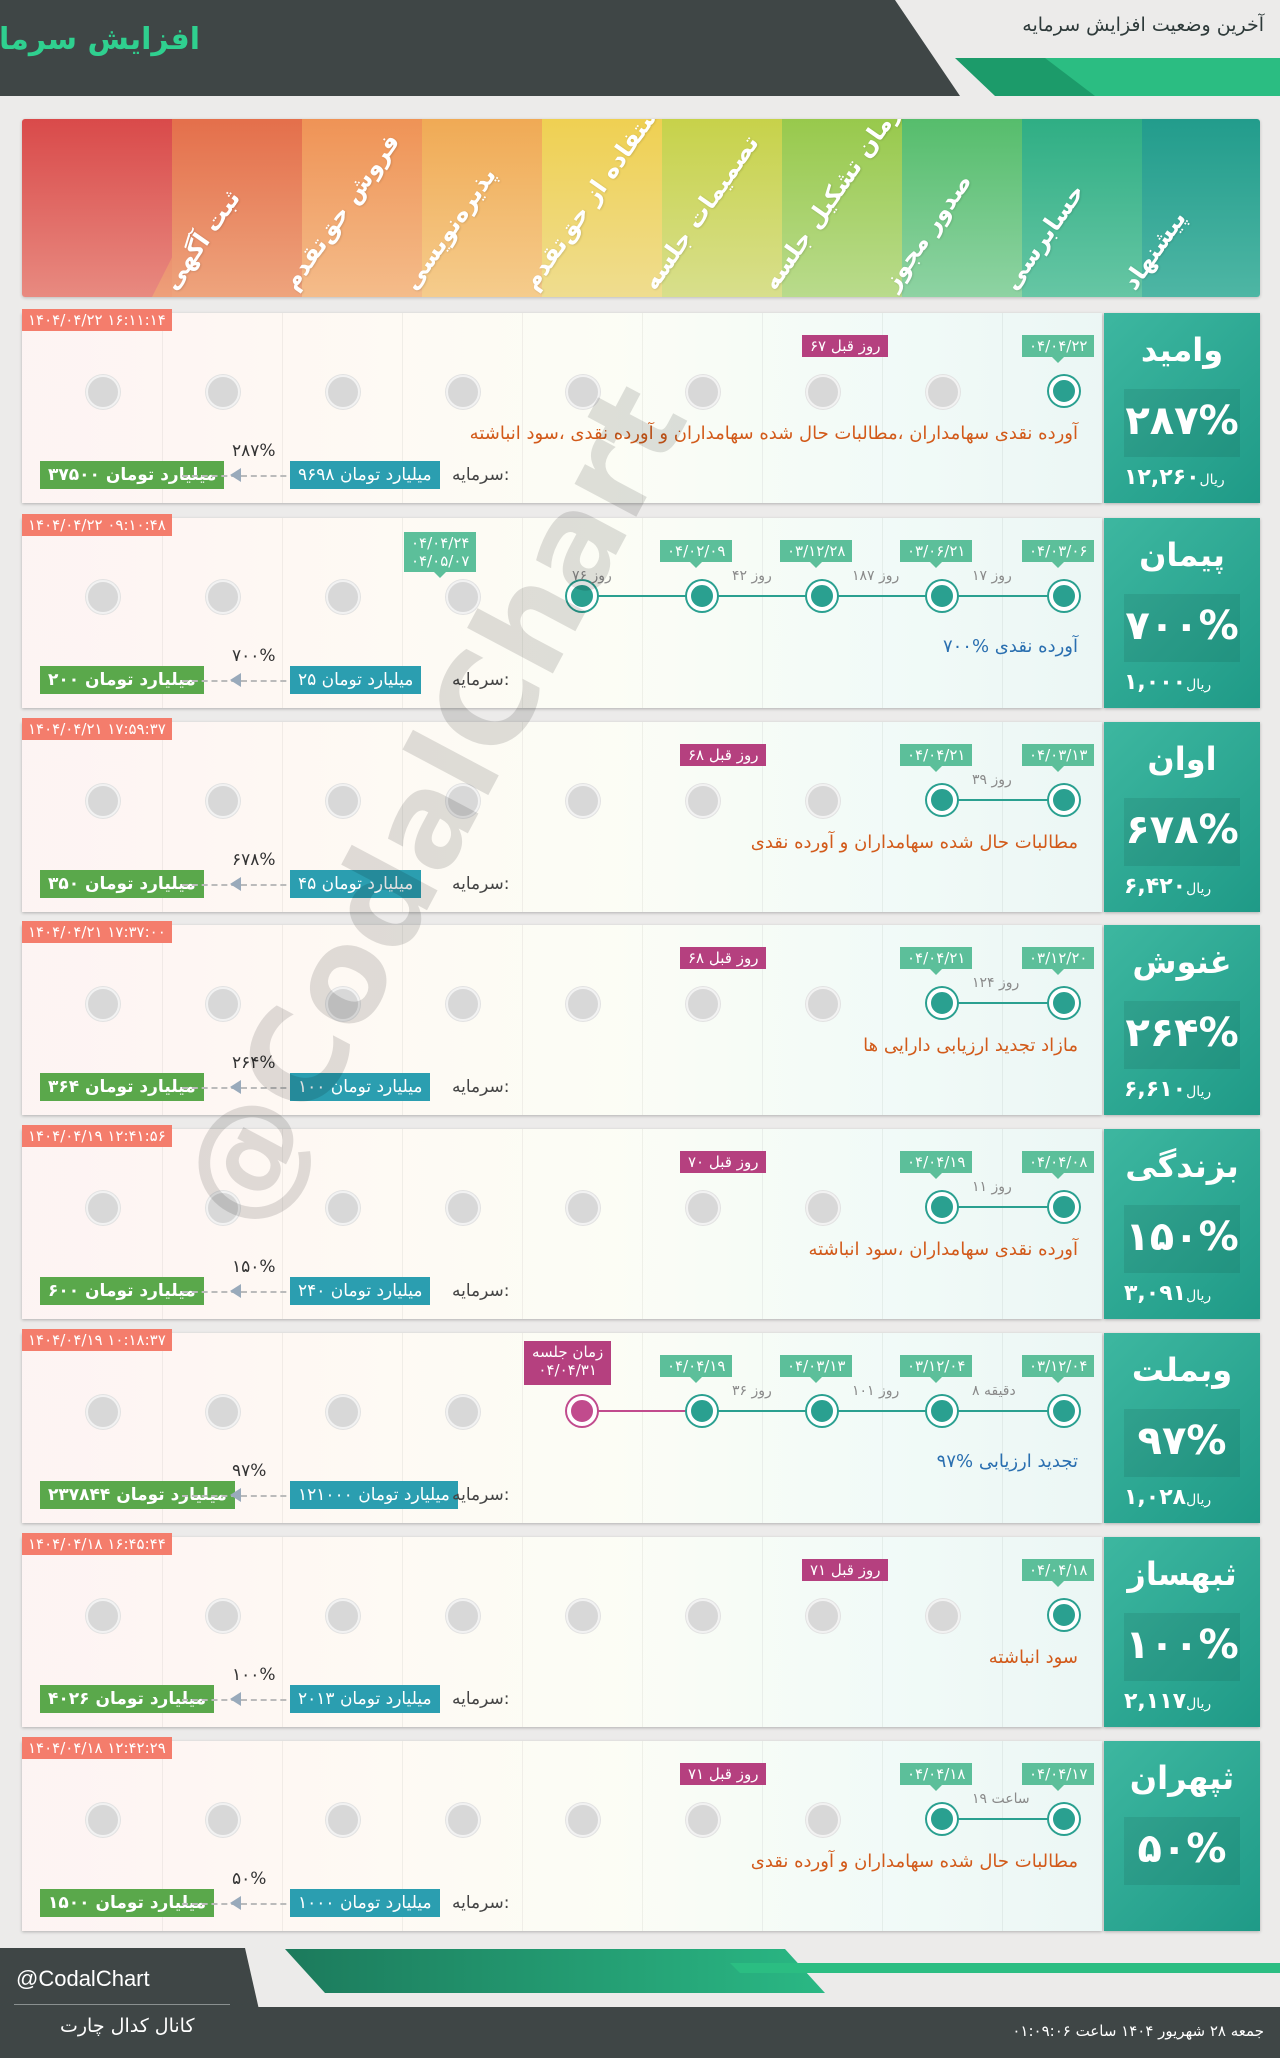 Image resolution: width=1280 pixels, height=2058 pixels. What do you see at coordinates (1003, 800) in the screenshot?
I see `timeline-line` at bounding box center [1003, 800].